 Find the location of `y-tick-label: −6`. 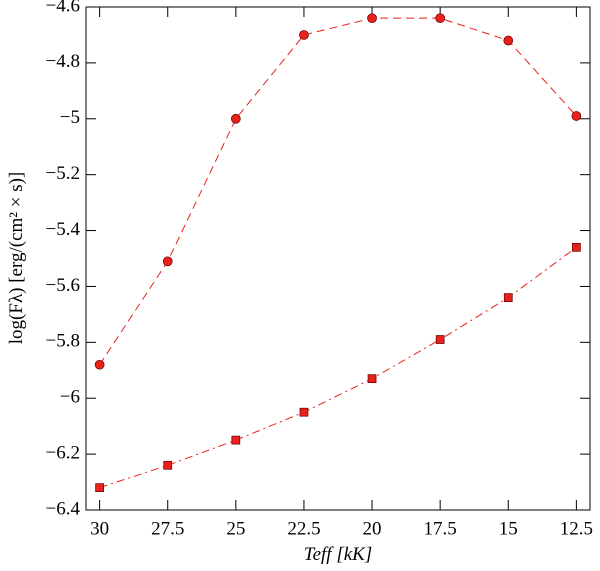

y-tick-label: −6 is located at coordinates (70, 397).